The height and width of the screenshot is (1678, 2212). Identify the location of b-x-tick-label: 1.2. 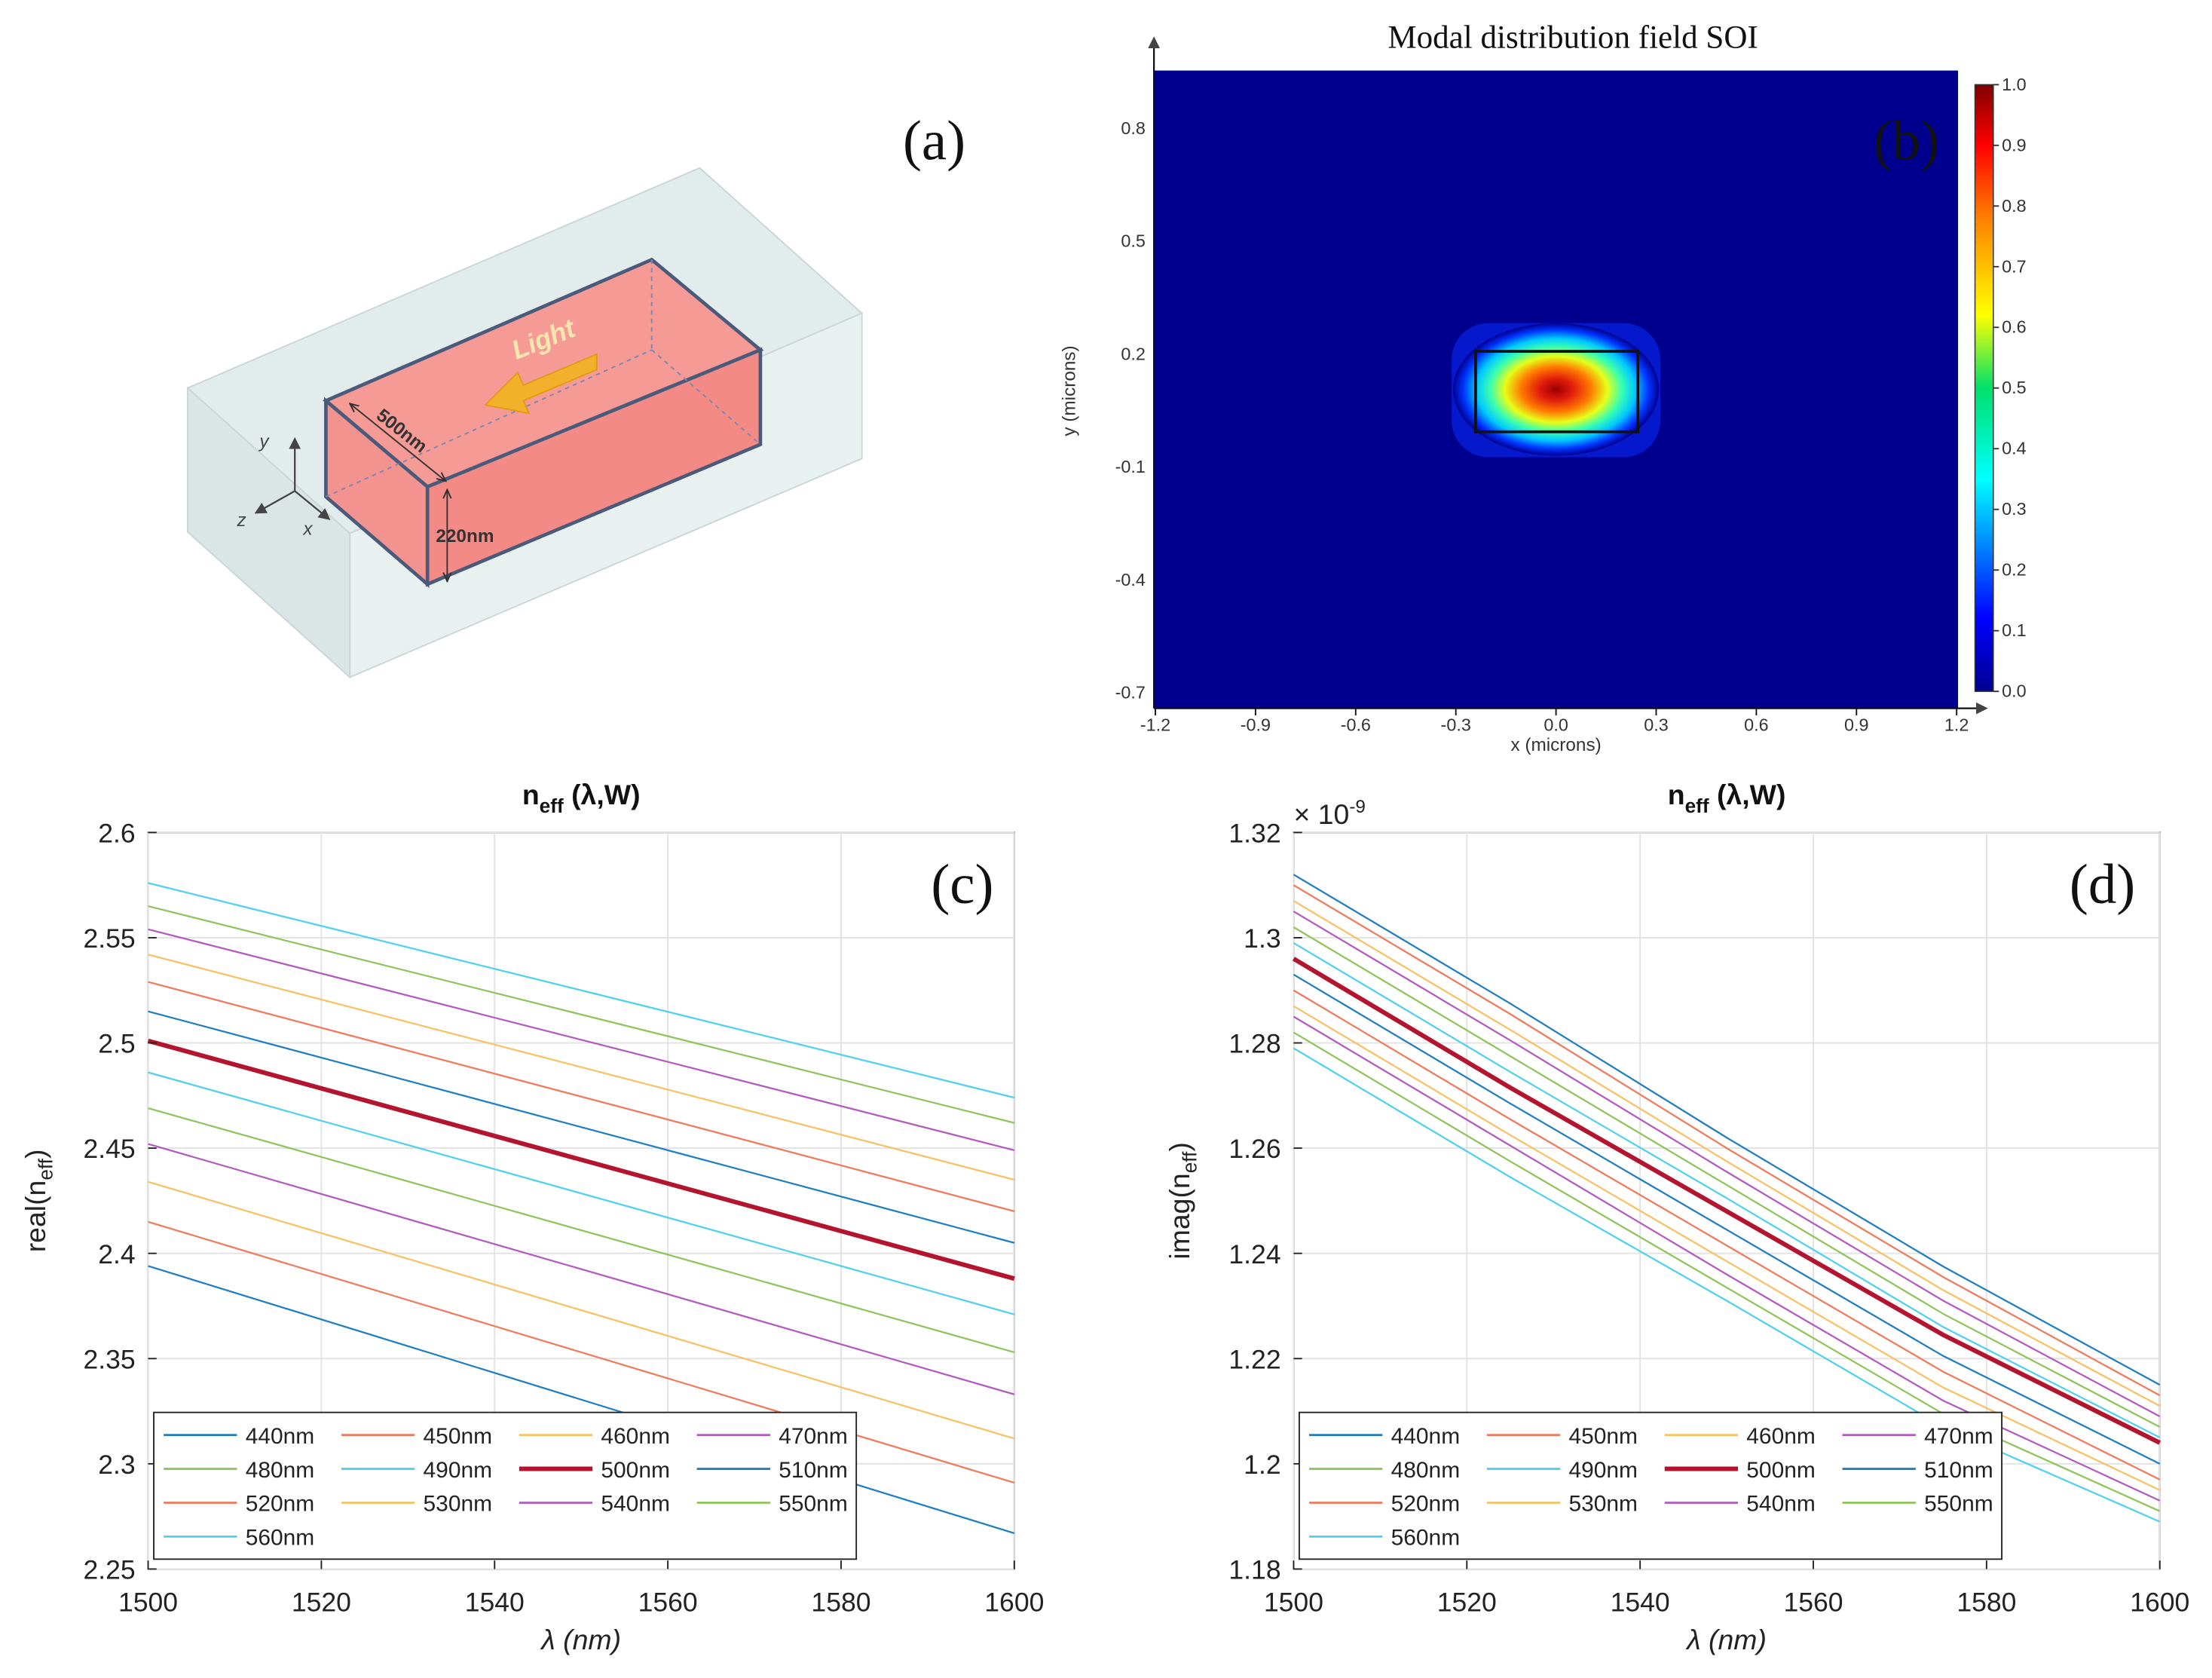
(1957, 725).